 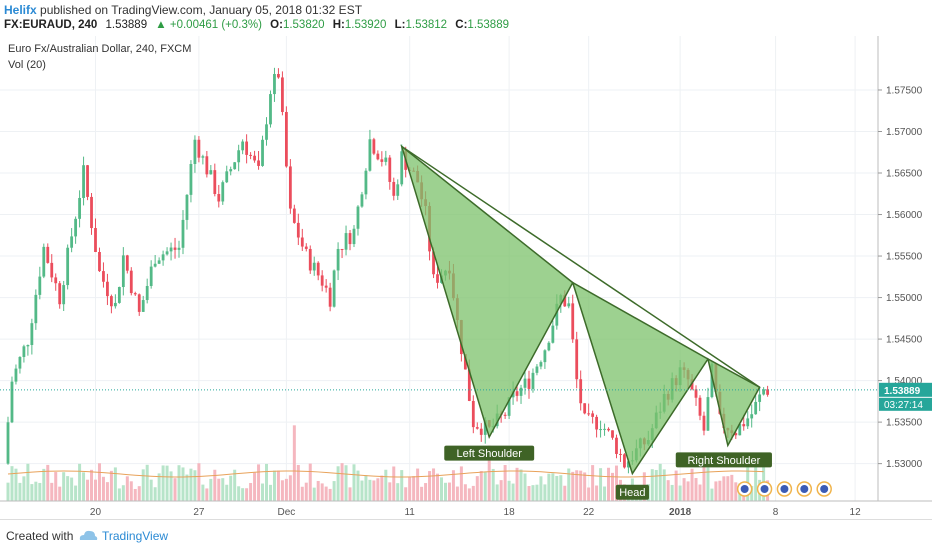 What do you see at coordinates (208, 25) in the screenshot?
I see `change-value: ▲ +0.00461 (+0.3%)` at bounding box center [208, 25].